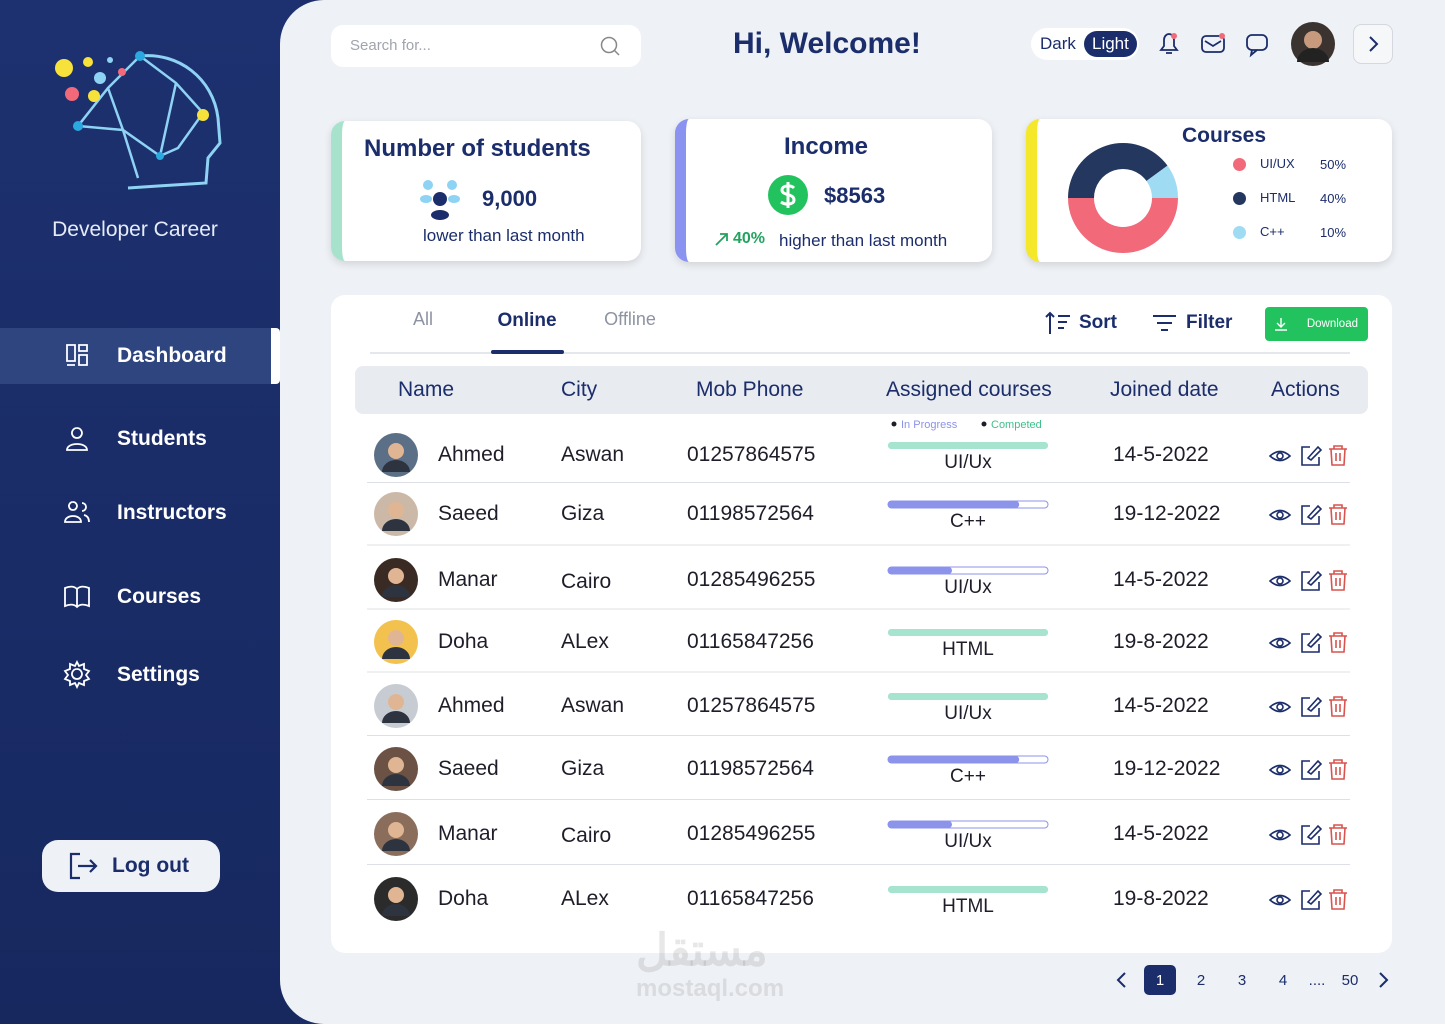 The height and width of the screenshot is (1024, 1445). Describe the element at coordinates (1283, 980) in the screenshot. I see `page-button: 4` at that location.